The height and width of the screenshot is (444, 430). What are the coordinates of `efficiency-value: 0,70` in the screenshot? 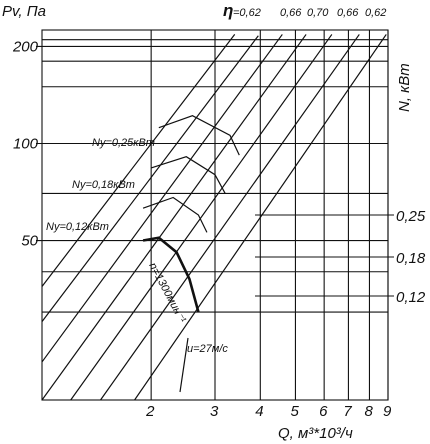 It's located at (318, 13).